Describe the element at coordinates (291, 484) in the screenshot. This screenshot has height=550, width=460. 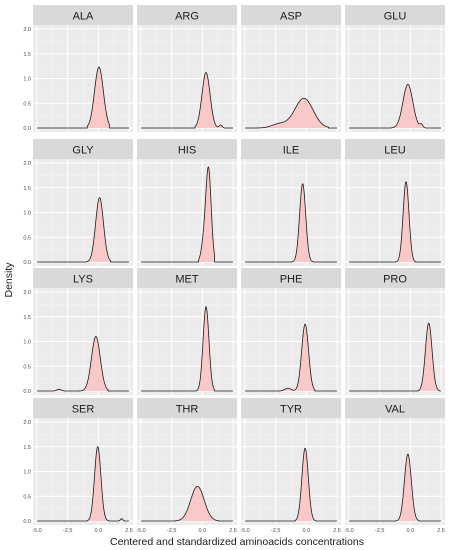
I see `density-line-tyr` at that location.